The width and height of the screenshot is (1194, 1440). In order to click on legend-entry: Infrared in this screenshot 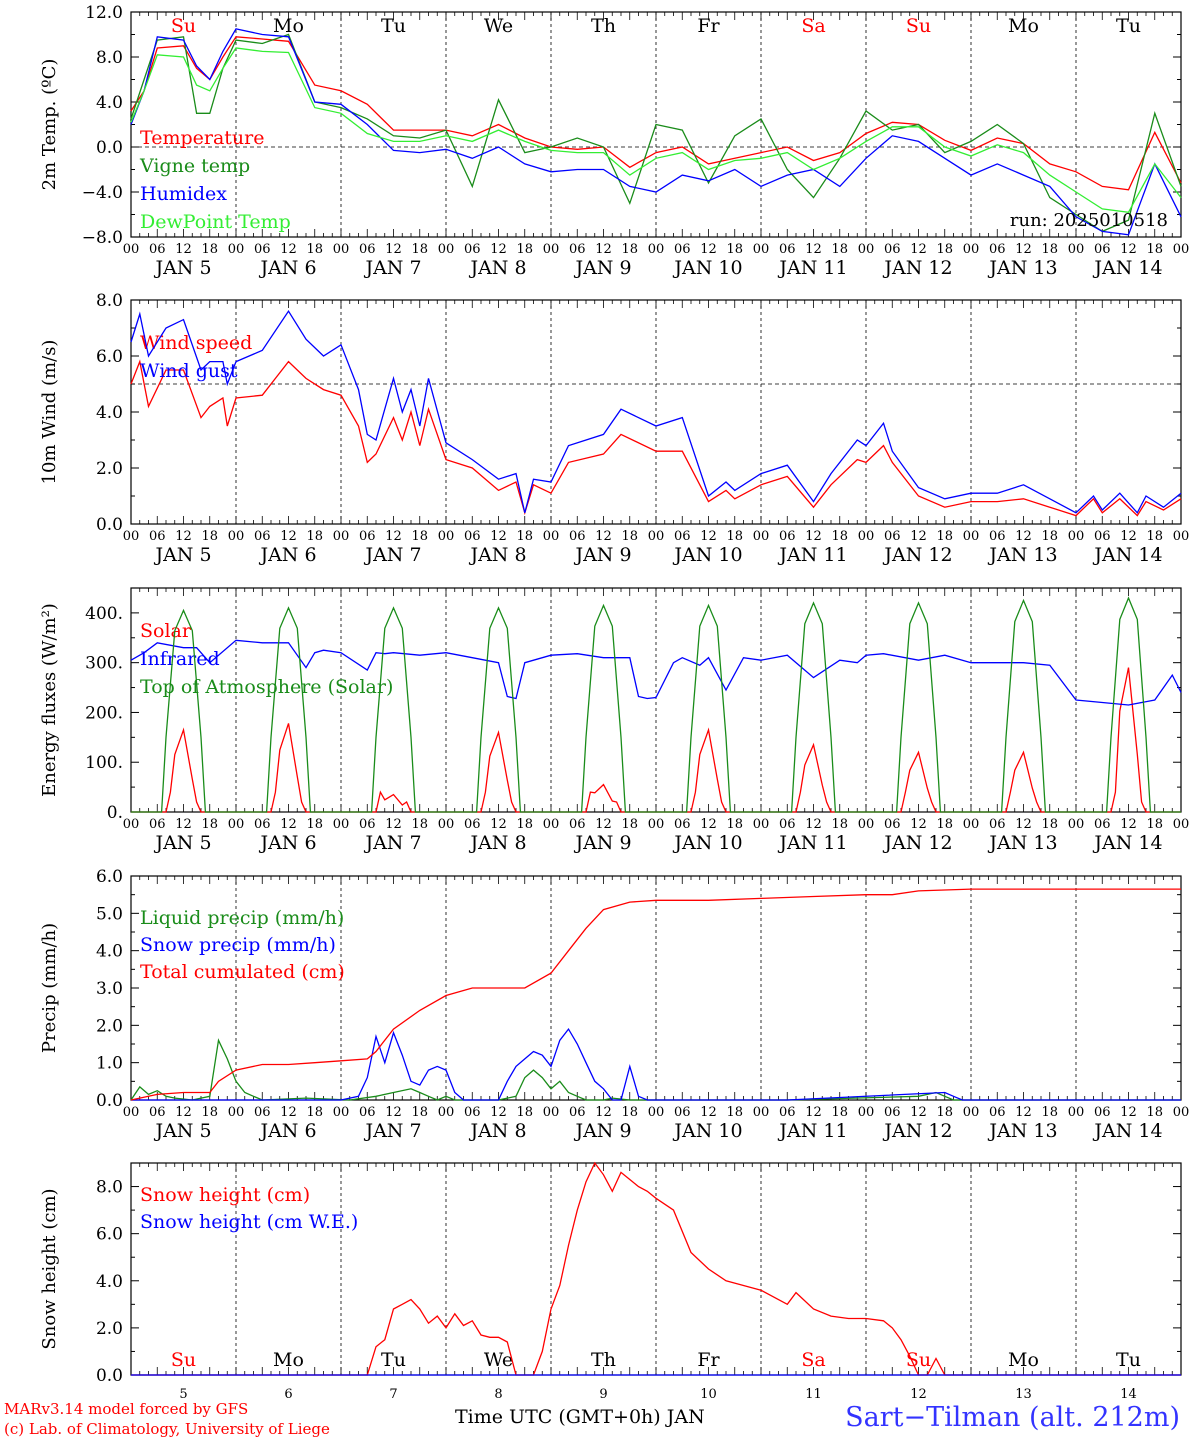, I will do `click(180, 659)`.